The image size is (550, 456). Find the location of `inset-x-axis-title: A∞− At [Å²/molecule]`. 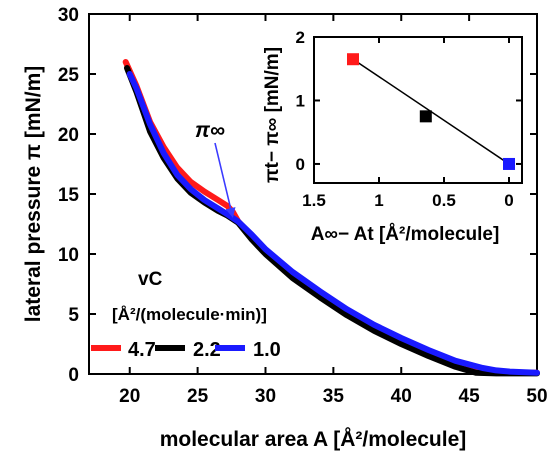

inset-x-axis-title: A∞− At [Å²/molecule] is located at coordinates (405, 234).